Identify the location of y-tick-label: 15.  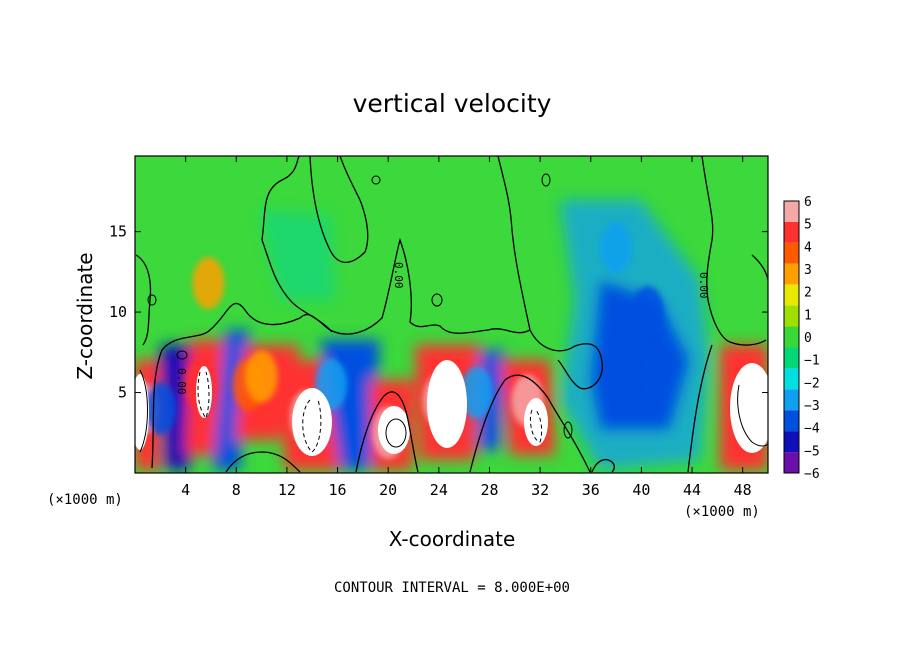
(118, 232).